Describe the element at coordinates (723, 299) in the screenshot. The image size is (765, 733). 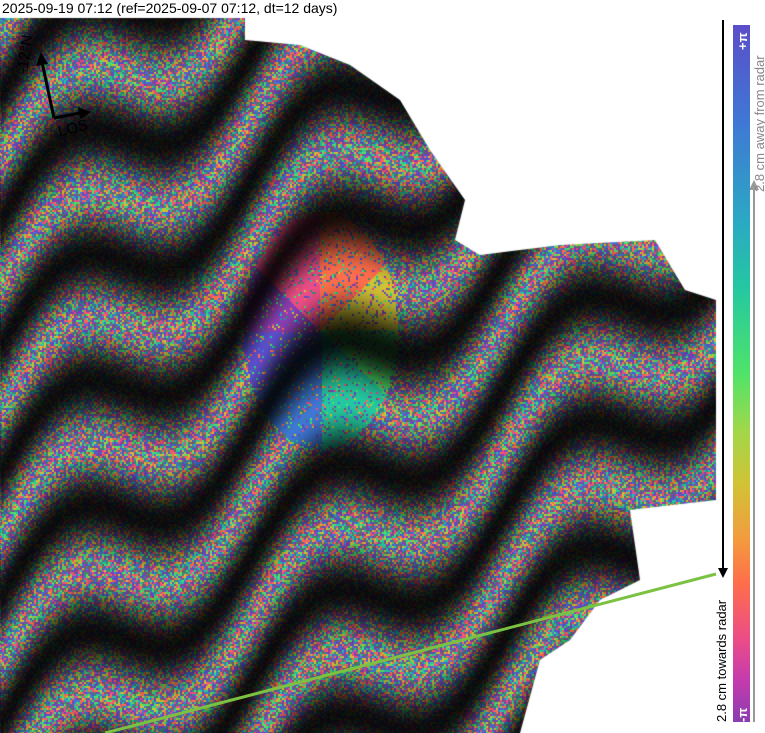
I see `towards-arrow` at that location.